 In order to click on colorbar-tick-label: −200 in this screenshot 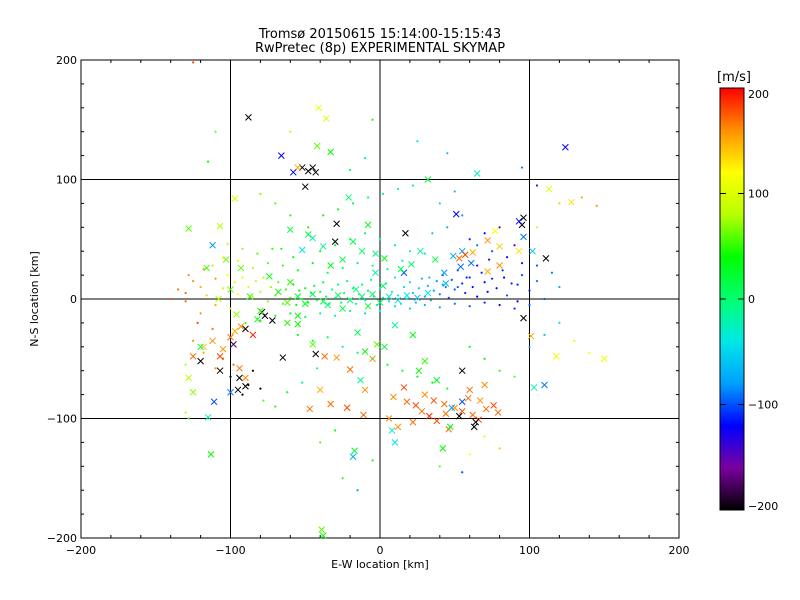, I will do `click(763, 506)`.